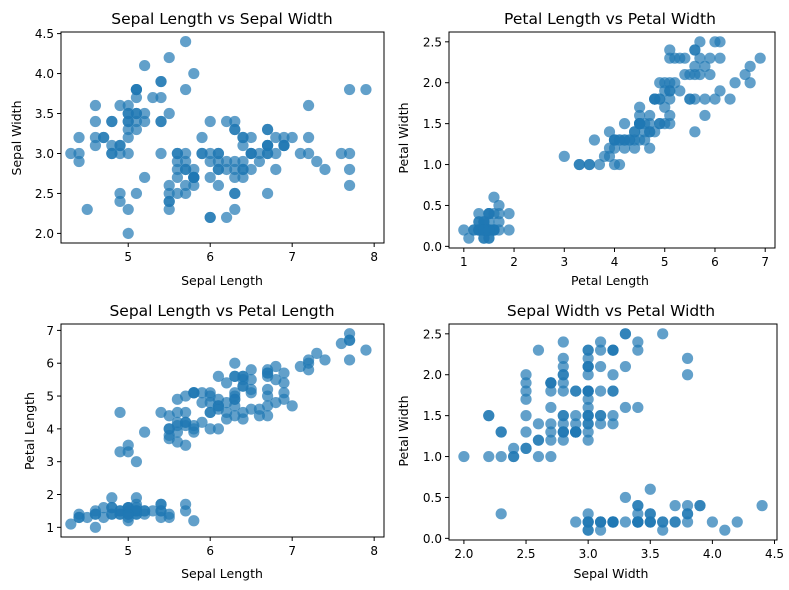 This screenshot has width=789, height=590. What do you see at coordinates (48, 134) in the screenshot?
I see `y-ticks: 2.0 2.5 3.0 3.5 4.0 4.5` at bounding box center [48, 134].